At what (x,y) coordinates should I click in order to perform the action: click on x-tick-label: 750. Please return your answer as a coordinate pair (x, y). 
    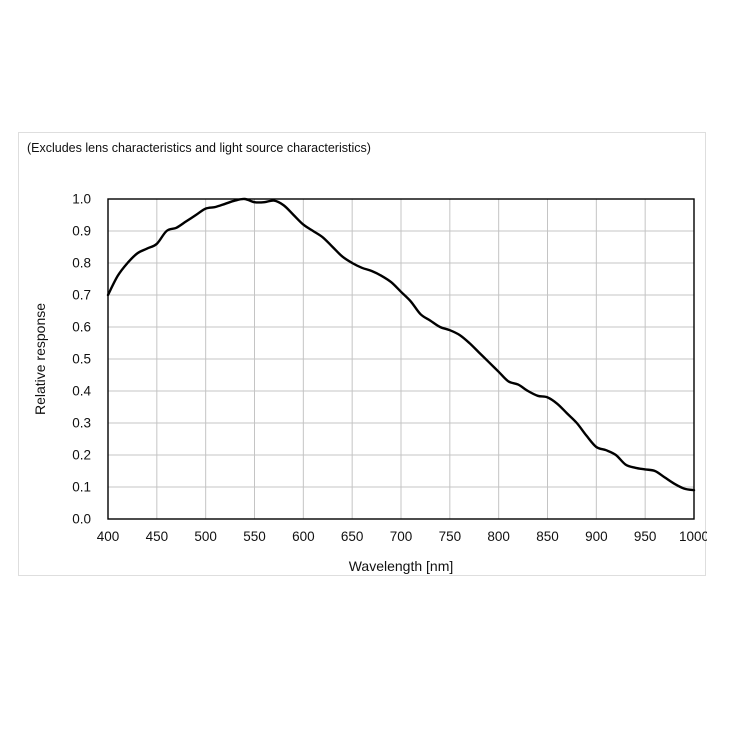
    Looking at the image, I should click on (450, 536).